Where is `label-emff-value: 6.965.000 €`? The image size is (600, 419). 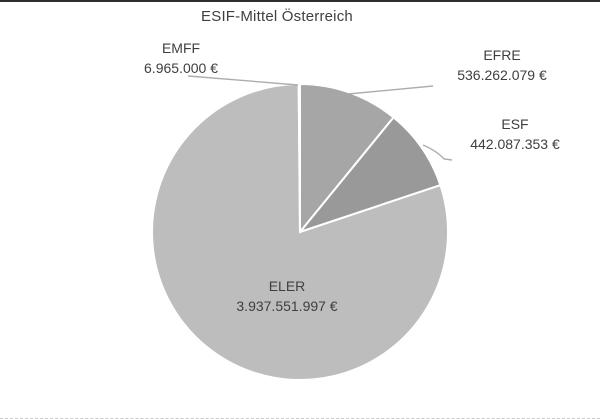 label-emff-value: 6.965.000 € is located at coordinates (181, 68).